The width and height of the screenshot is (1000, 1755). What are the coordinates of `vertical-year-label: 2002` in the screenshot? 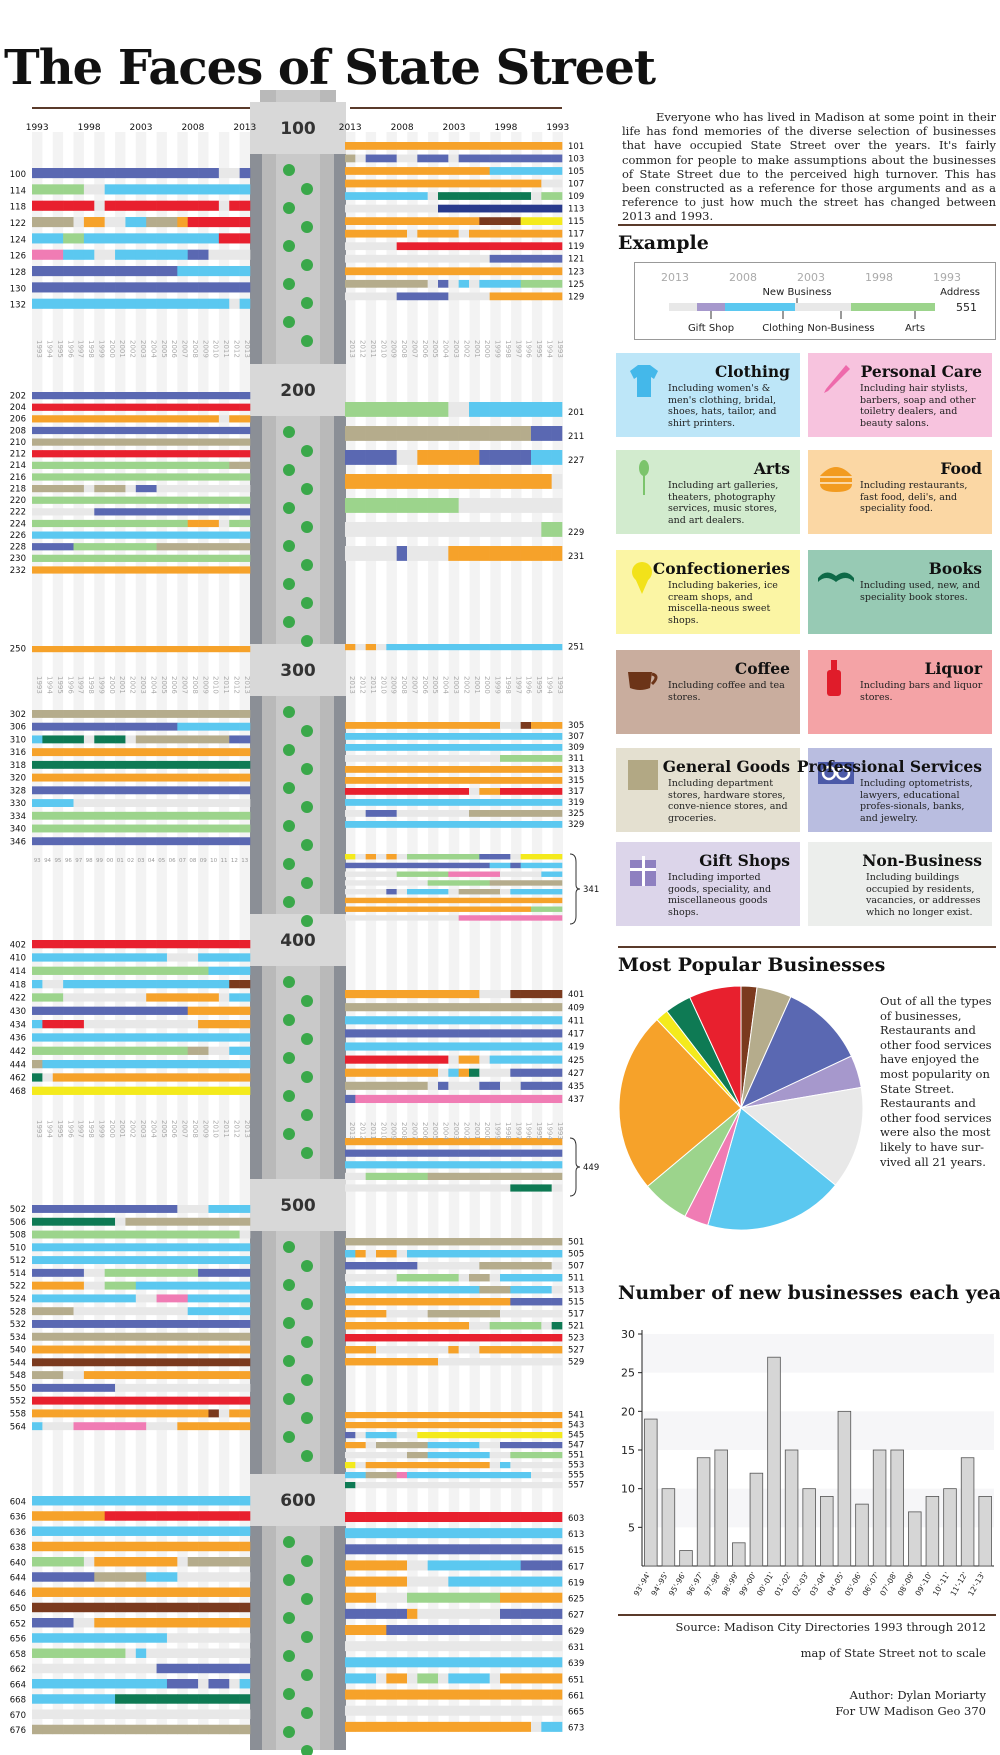 It's located at (133, 349).